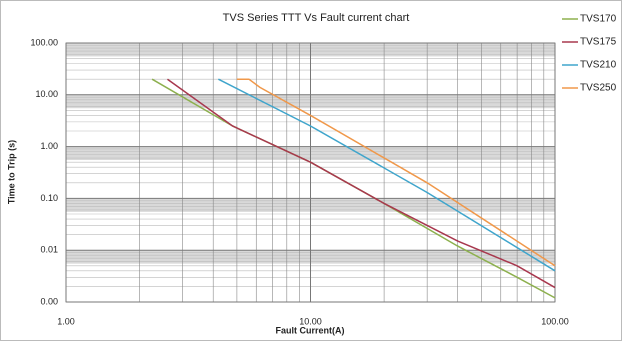 The width and height of the screenshot is (622, 341). What do you see at coordinates (598, 42) in the screenshot?
I see `legend-label: TVS175` at bounding box center [598, 42].